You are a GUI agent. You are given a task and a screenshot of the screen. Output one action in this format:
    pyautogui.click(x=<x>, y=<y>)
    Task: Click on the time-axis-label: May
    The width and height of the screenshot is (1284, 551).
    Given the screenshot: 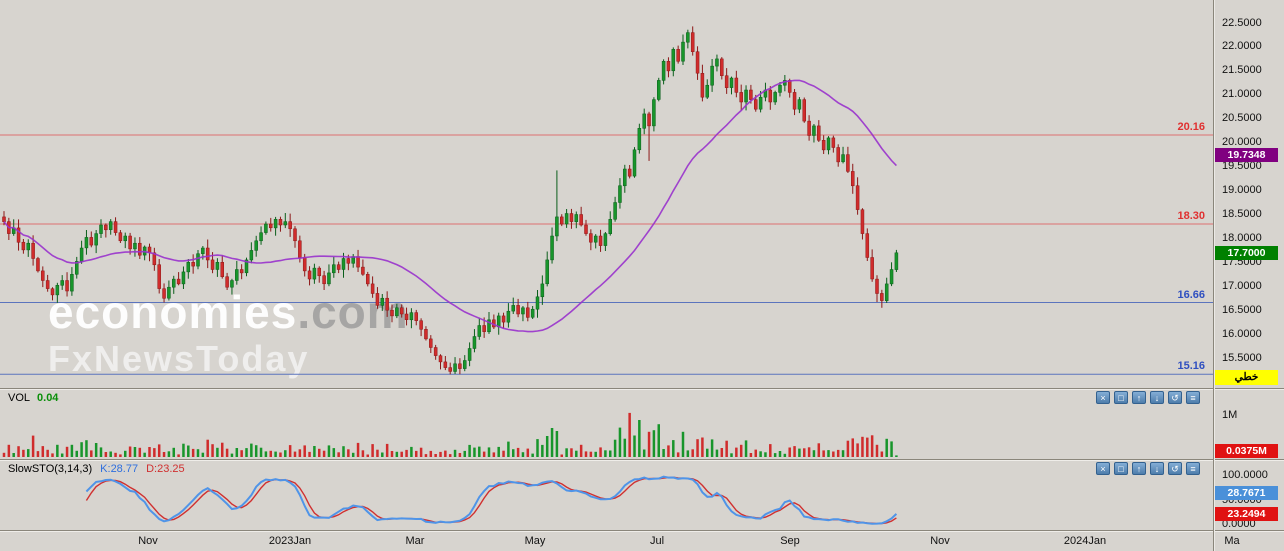 What is the action you would take?
    pyautogui.click(x=535, y=541)
    